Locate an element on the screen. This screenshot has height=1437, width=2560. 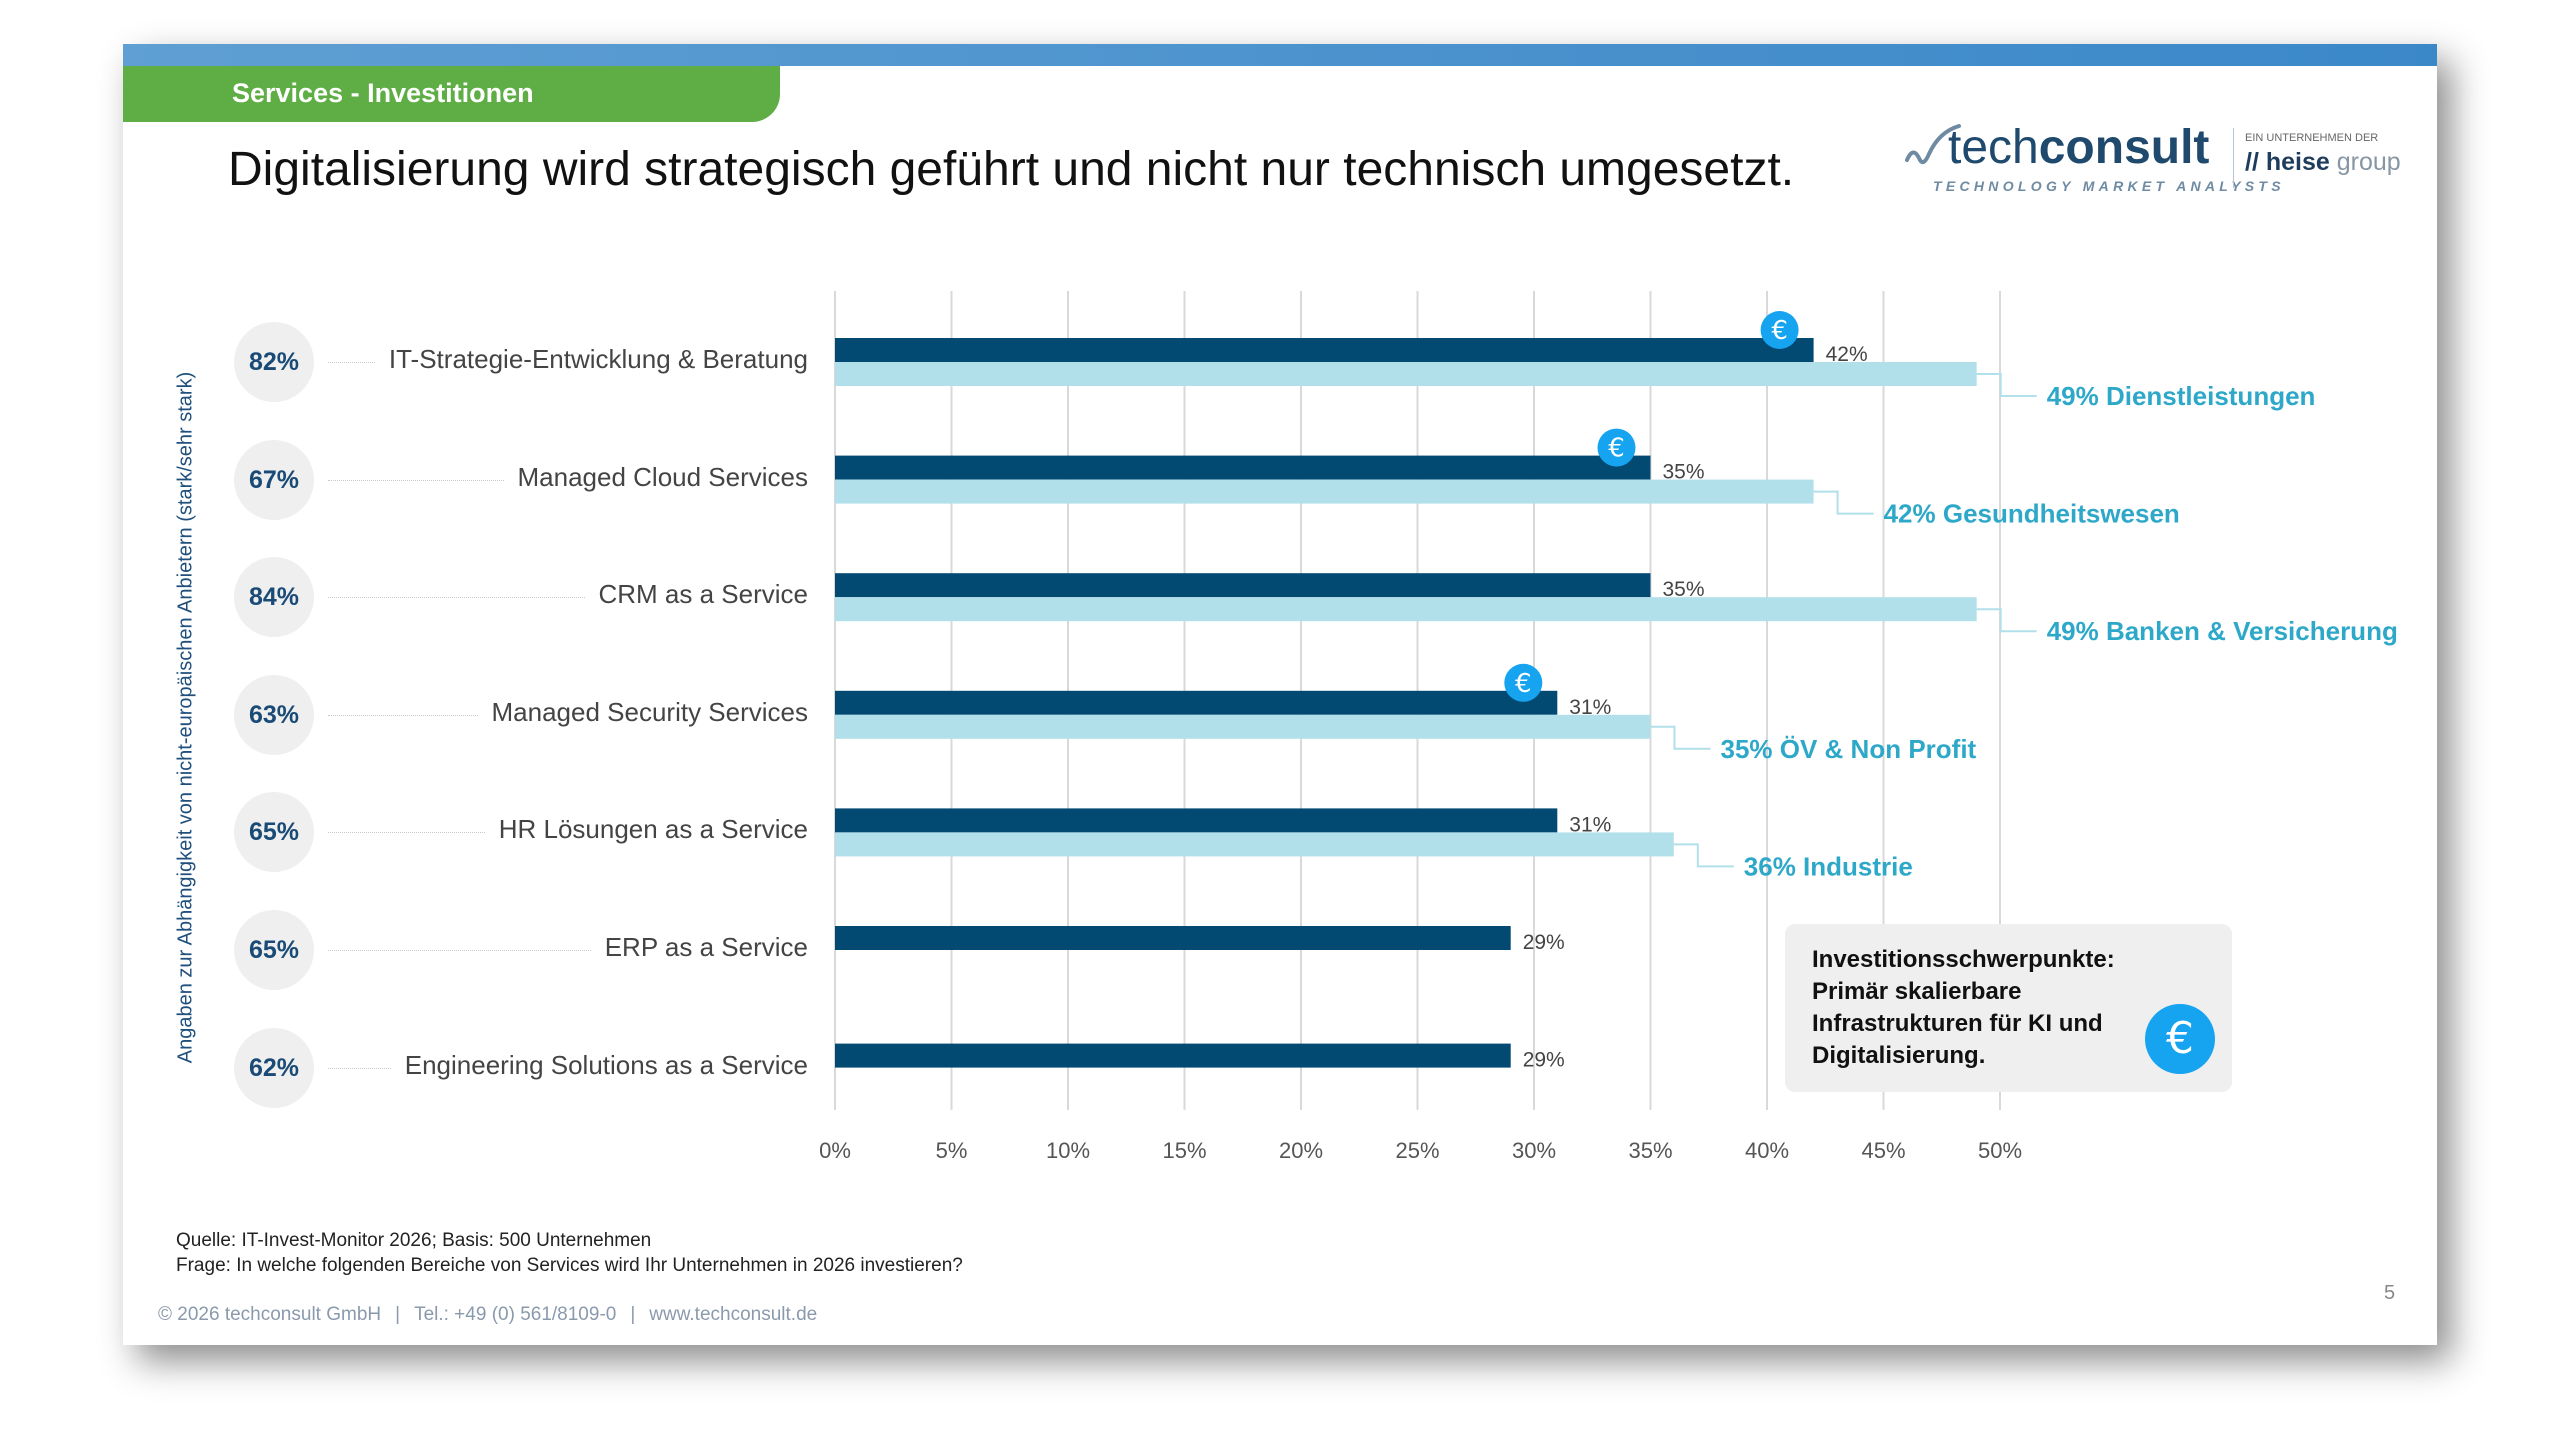
category-label: CRM as a Service is located at coordinates (703, 594).